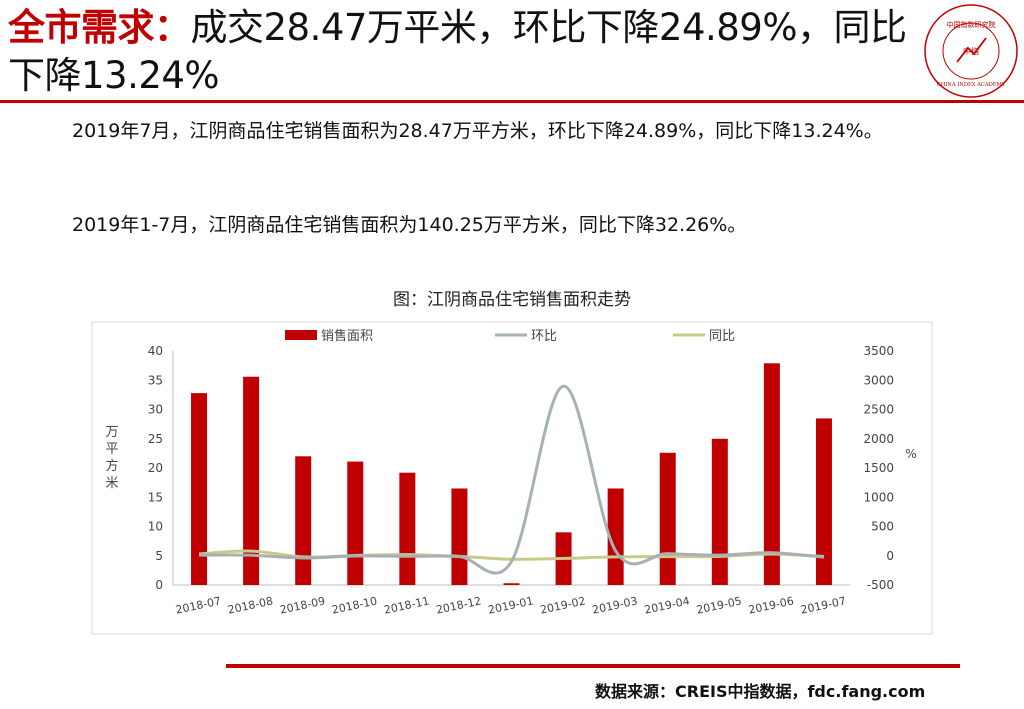 The image size is (1024, 709). What do you see at coordinates (347, 336) in the screenshot?
I see `legend-sales-area-label: 销售面积` at bounding box center [347, 336].